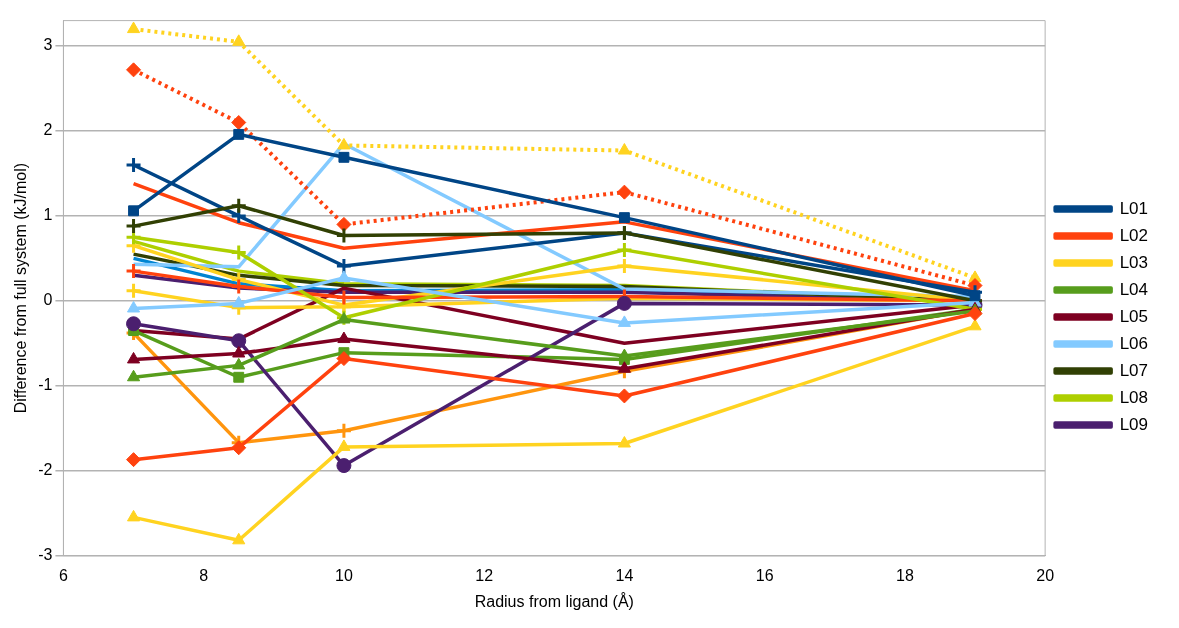 The image size is (1179, 628). What do you see at coordinates (204, 575) in the screenshot?
I see `x-tick-label: 8` at bounding box center [204, 575].